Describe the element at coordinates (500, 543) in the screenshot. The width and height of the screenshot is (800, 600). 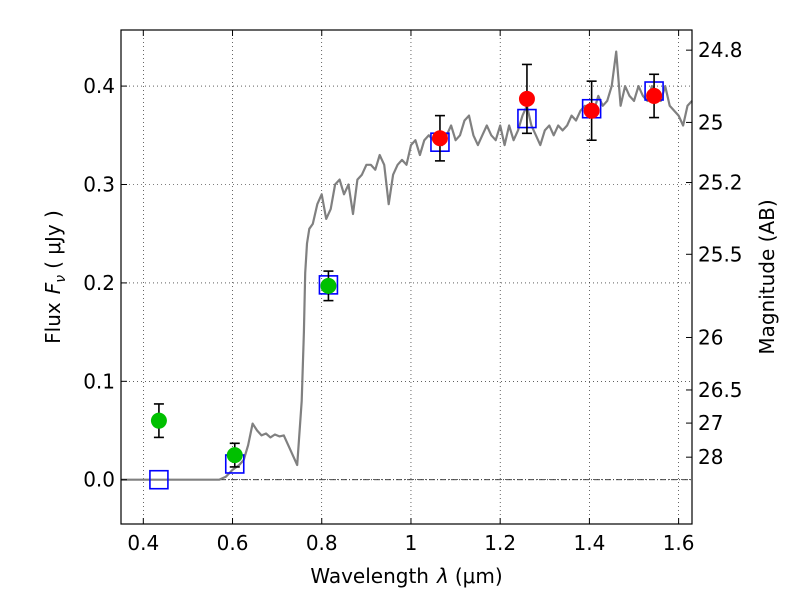
I see `x-tick-label: 1.2` at that location.